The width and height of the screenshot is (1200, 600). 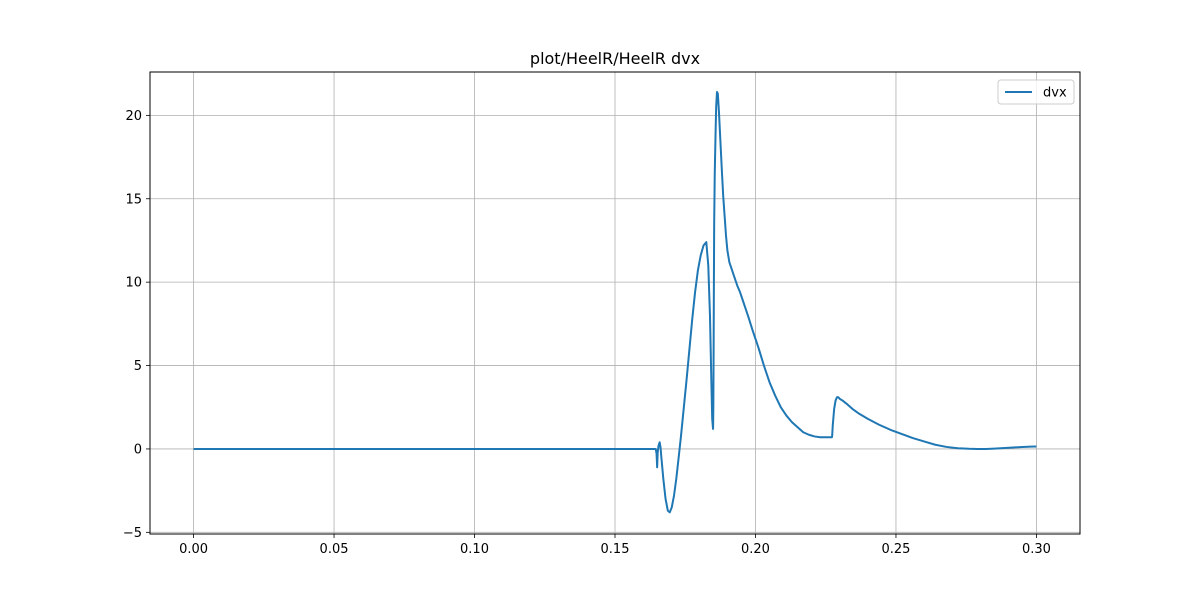 What do you see at coordinates (133, 283) in the screenshot?
I see `y-tick-label: 10` at bounding box center [133, 283].